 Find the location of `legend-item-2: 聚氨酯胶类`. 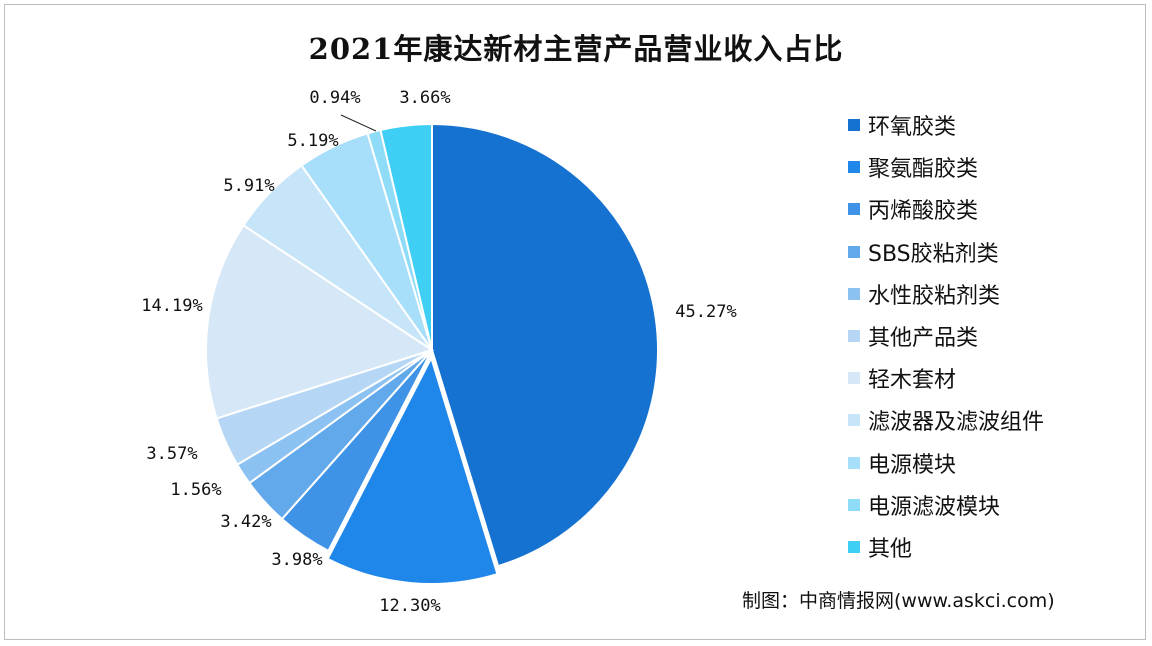

legend-item-2: 聚氨酯胶类 is located at coordinates (946, 167).